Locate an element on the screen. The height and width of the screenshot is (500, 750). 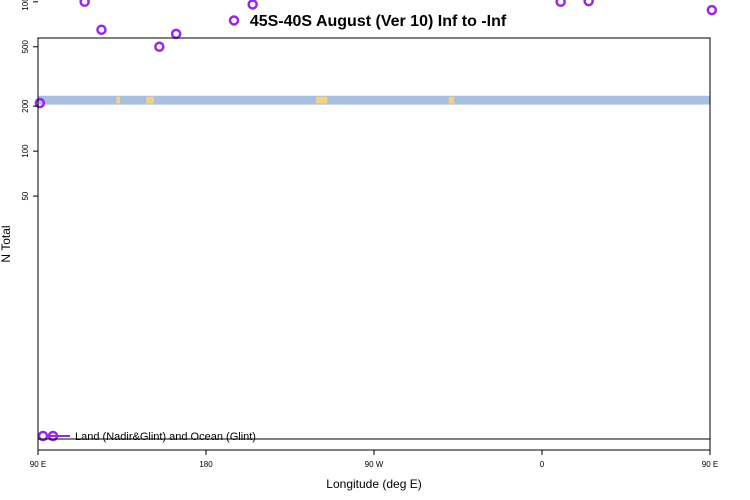
legend-label: Land (Nadir&Glint) and Ocean (Glint) is located at coordinates (165, 437).